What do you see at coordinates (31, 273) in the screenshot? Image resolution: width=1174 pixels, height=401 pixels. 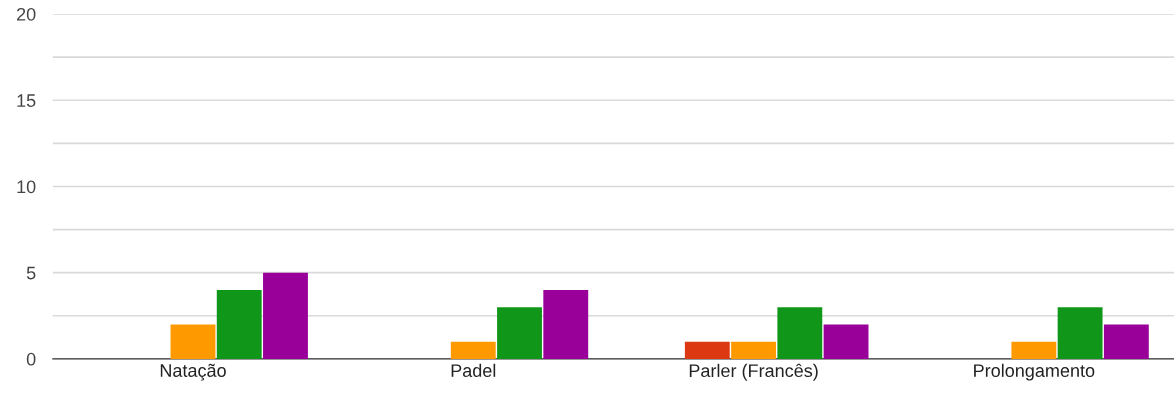 I see `y-tick-label: 5` at bounding box center [31, 273].